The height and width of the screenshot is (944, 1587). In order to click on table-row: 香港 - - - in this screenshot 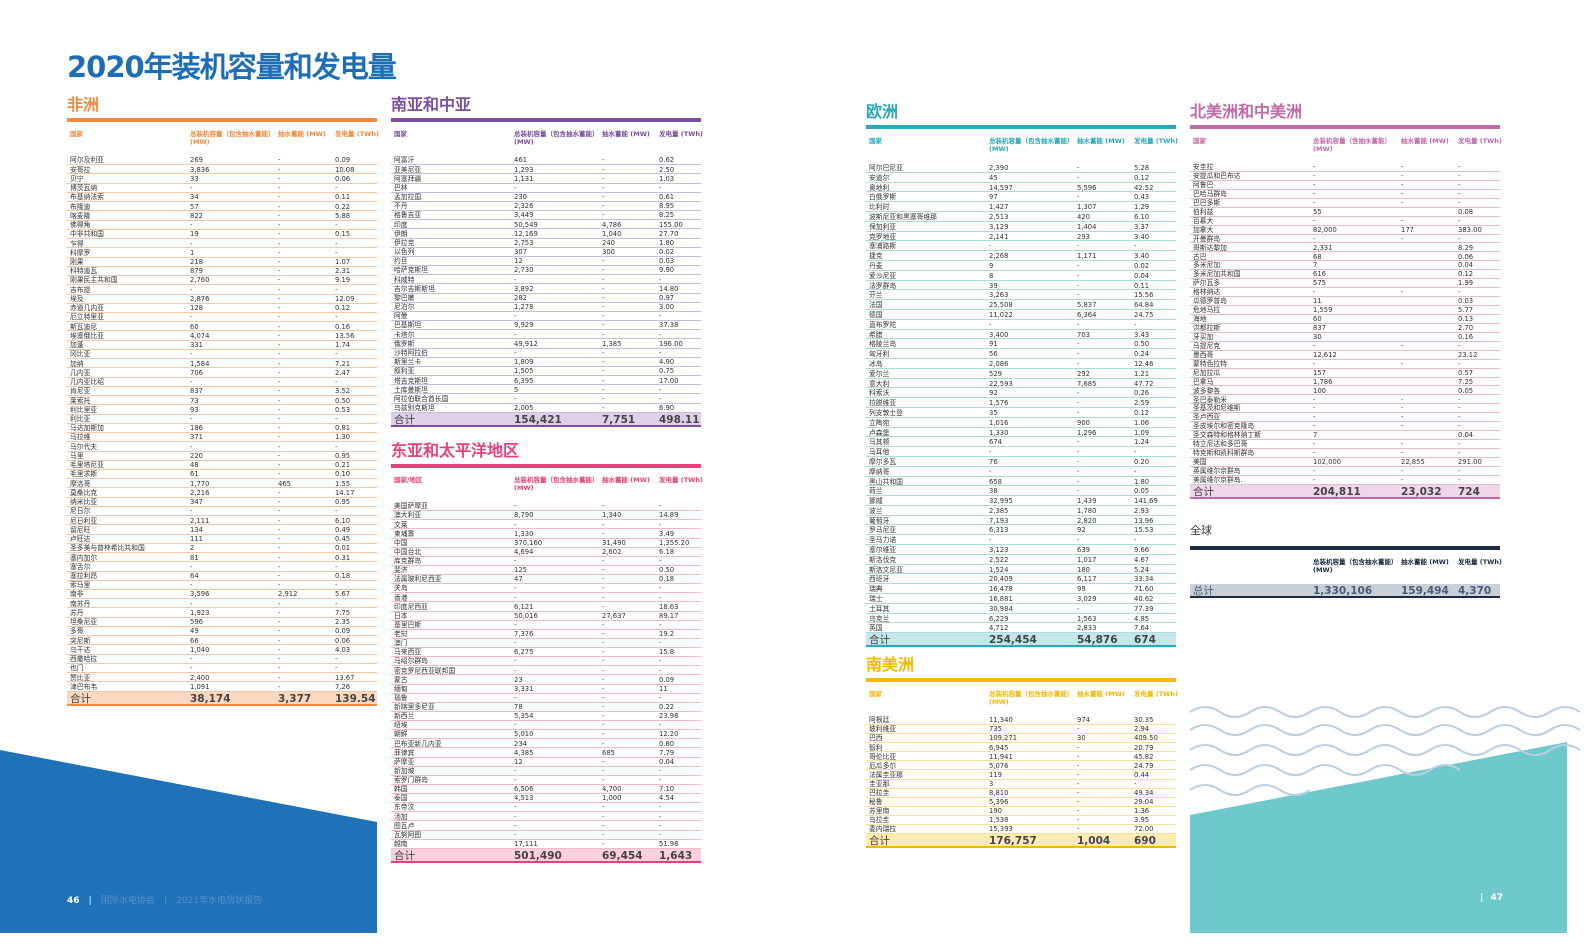, I will do `click(546, 598)`.